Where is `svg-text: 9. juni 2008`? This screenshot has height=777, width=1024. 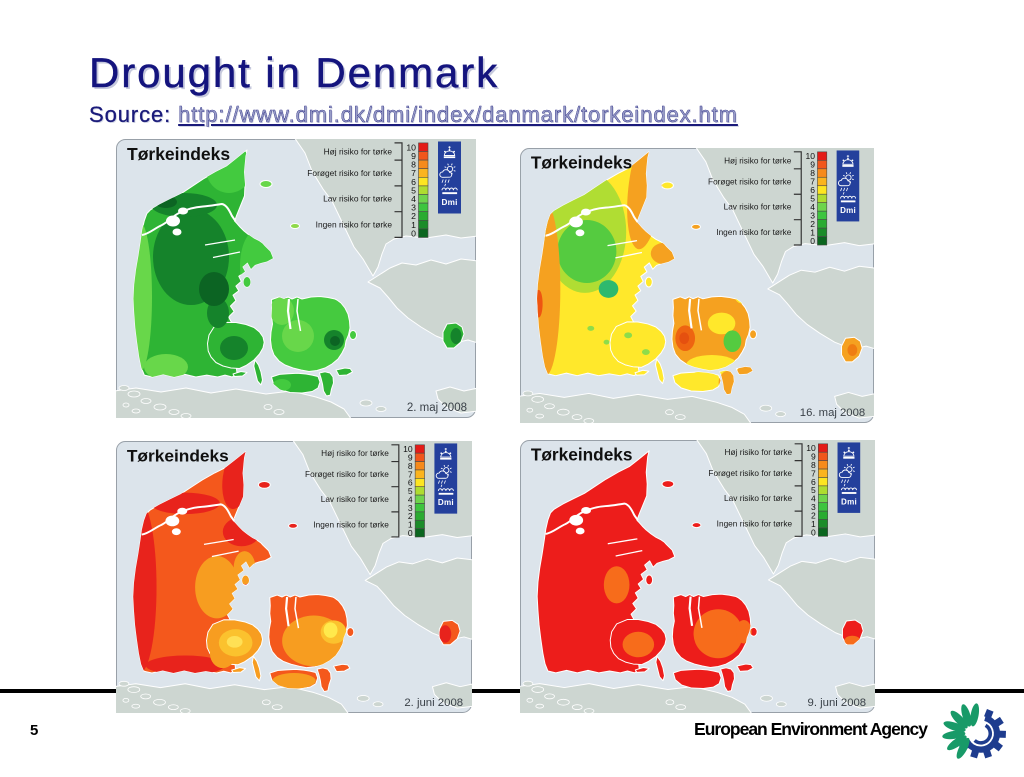
svg-text: 9. juni 2008 is located at coordinates (837, 703).